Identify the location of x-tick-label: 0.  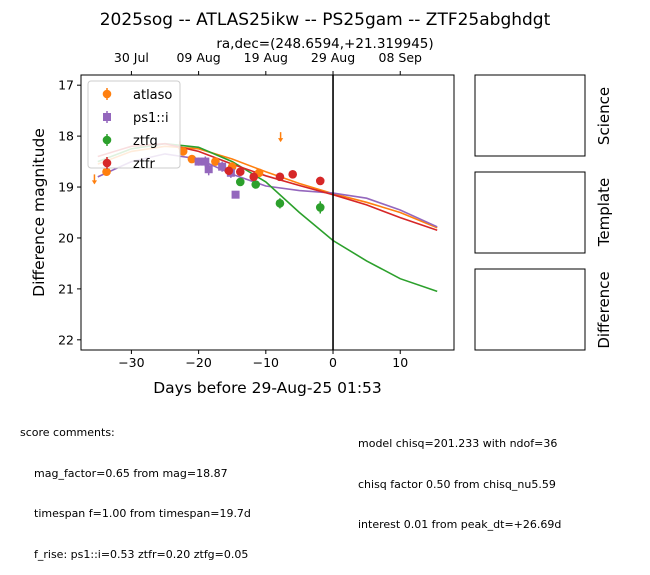
(333, 362).